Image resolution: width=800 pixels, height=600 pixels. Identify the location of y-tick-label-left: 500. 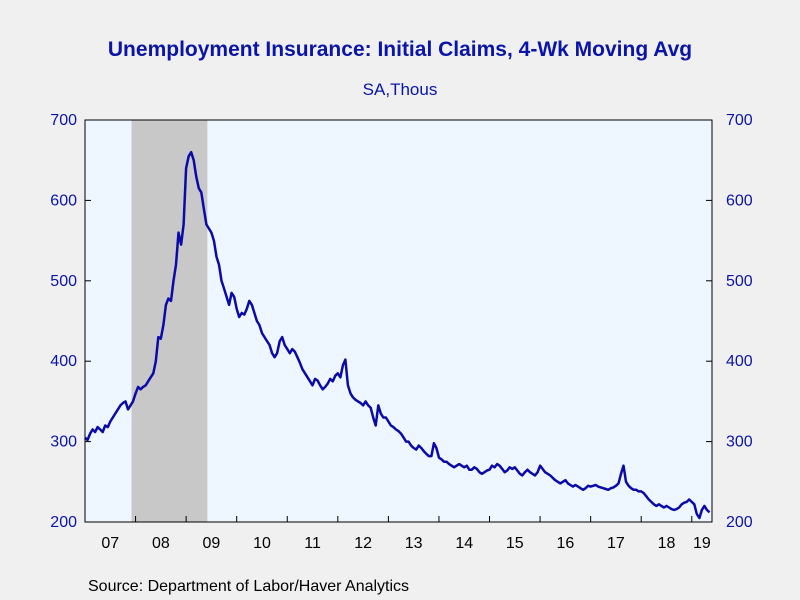
(63, 281).